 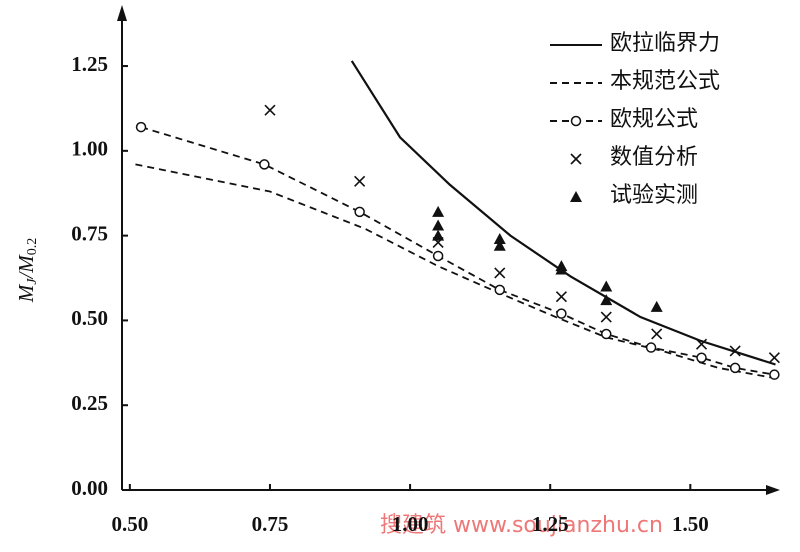 What do you see at coordinates (690, 524) in the screenshot?
I see `x-tick-label: 1.50` at bounding box center [690, 524].